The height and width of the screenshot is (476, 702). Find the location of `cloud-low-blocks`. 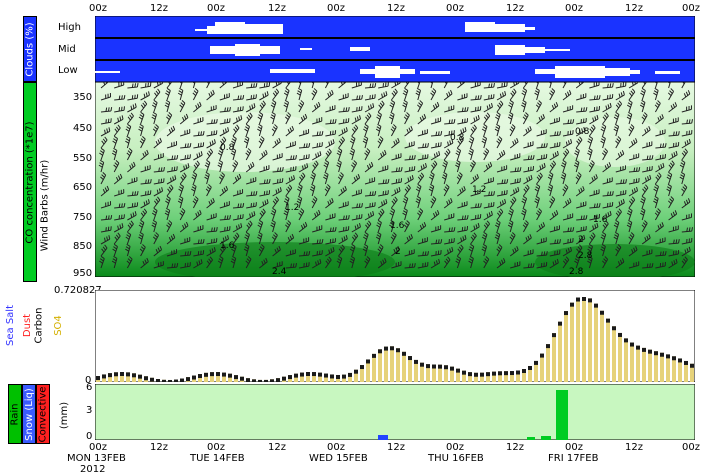

cloud-low-blocks is located at coordinates (387, 72).